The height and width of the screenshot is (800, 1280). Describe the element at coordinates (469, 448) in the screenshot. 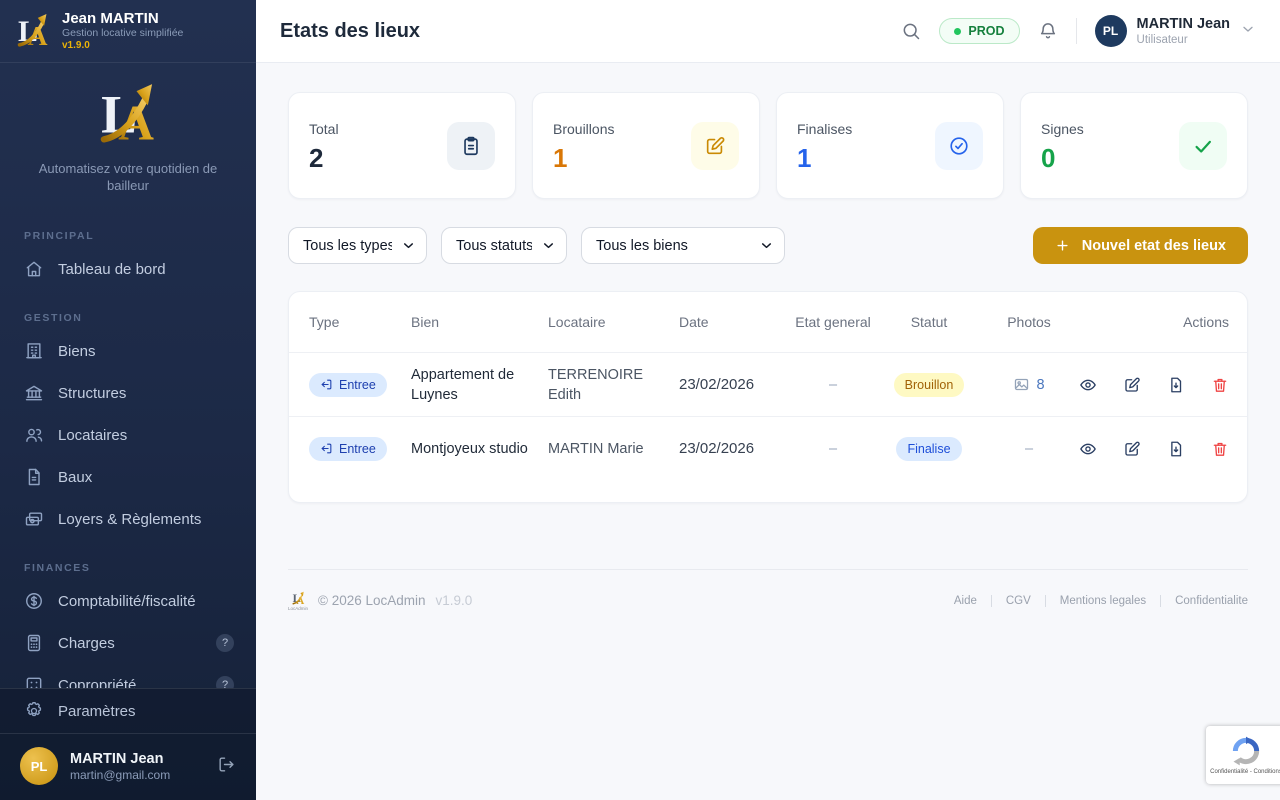

I see `bien-cell: Montjoyeux studio` at that location.